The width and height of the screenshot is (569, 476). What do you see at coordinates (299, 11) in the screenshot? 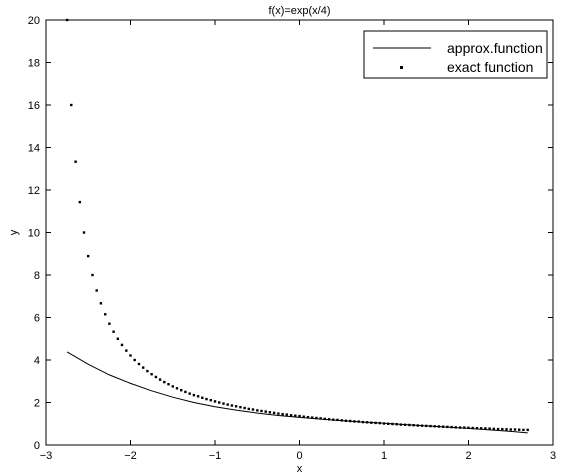
I see `chart-title: f(x)=exp(x/4)` at bounding box center [299, 11].